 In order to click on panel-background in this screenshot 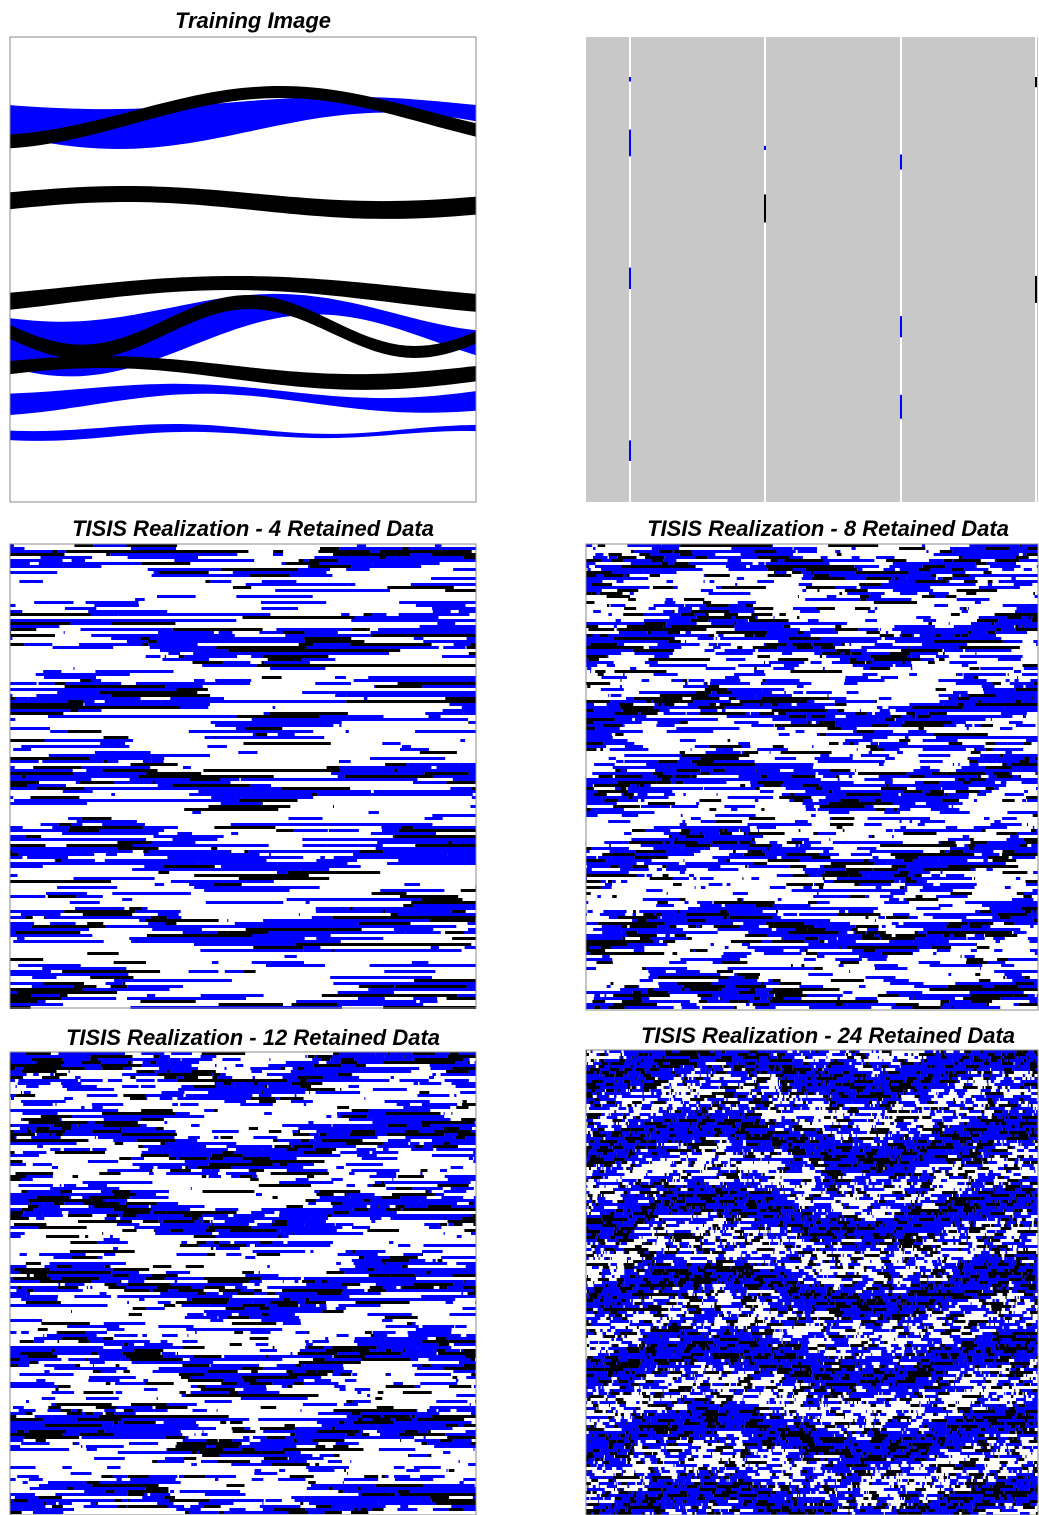, I will do `click(812, 269)`.